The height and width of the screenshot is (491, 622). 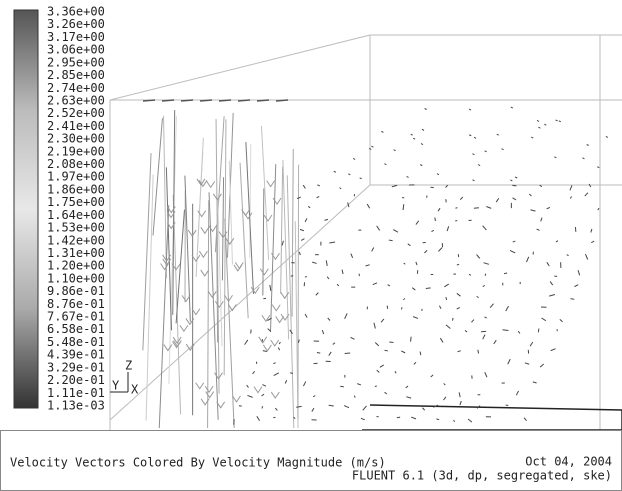 I want to click on colorbar-label: 2.08e+00, so click(x=76, y=164).